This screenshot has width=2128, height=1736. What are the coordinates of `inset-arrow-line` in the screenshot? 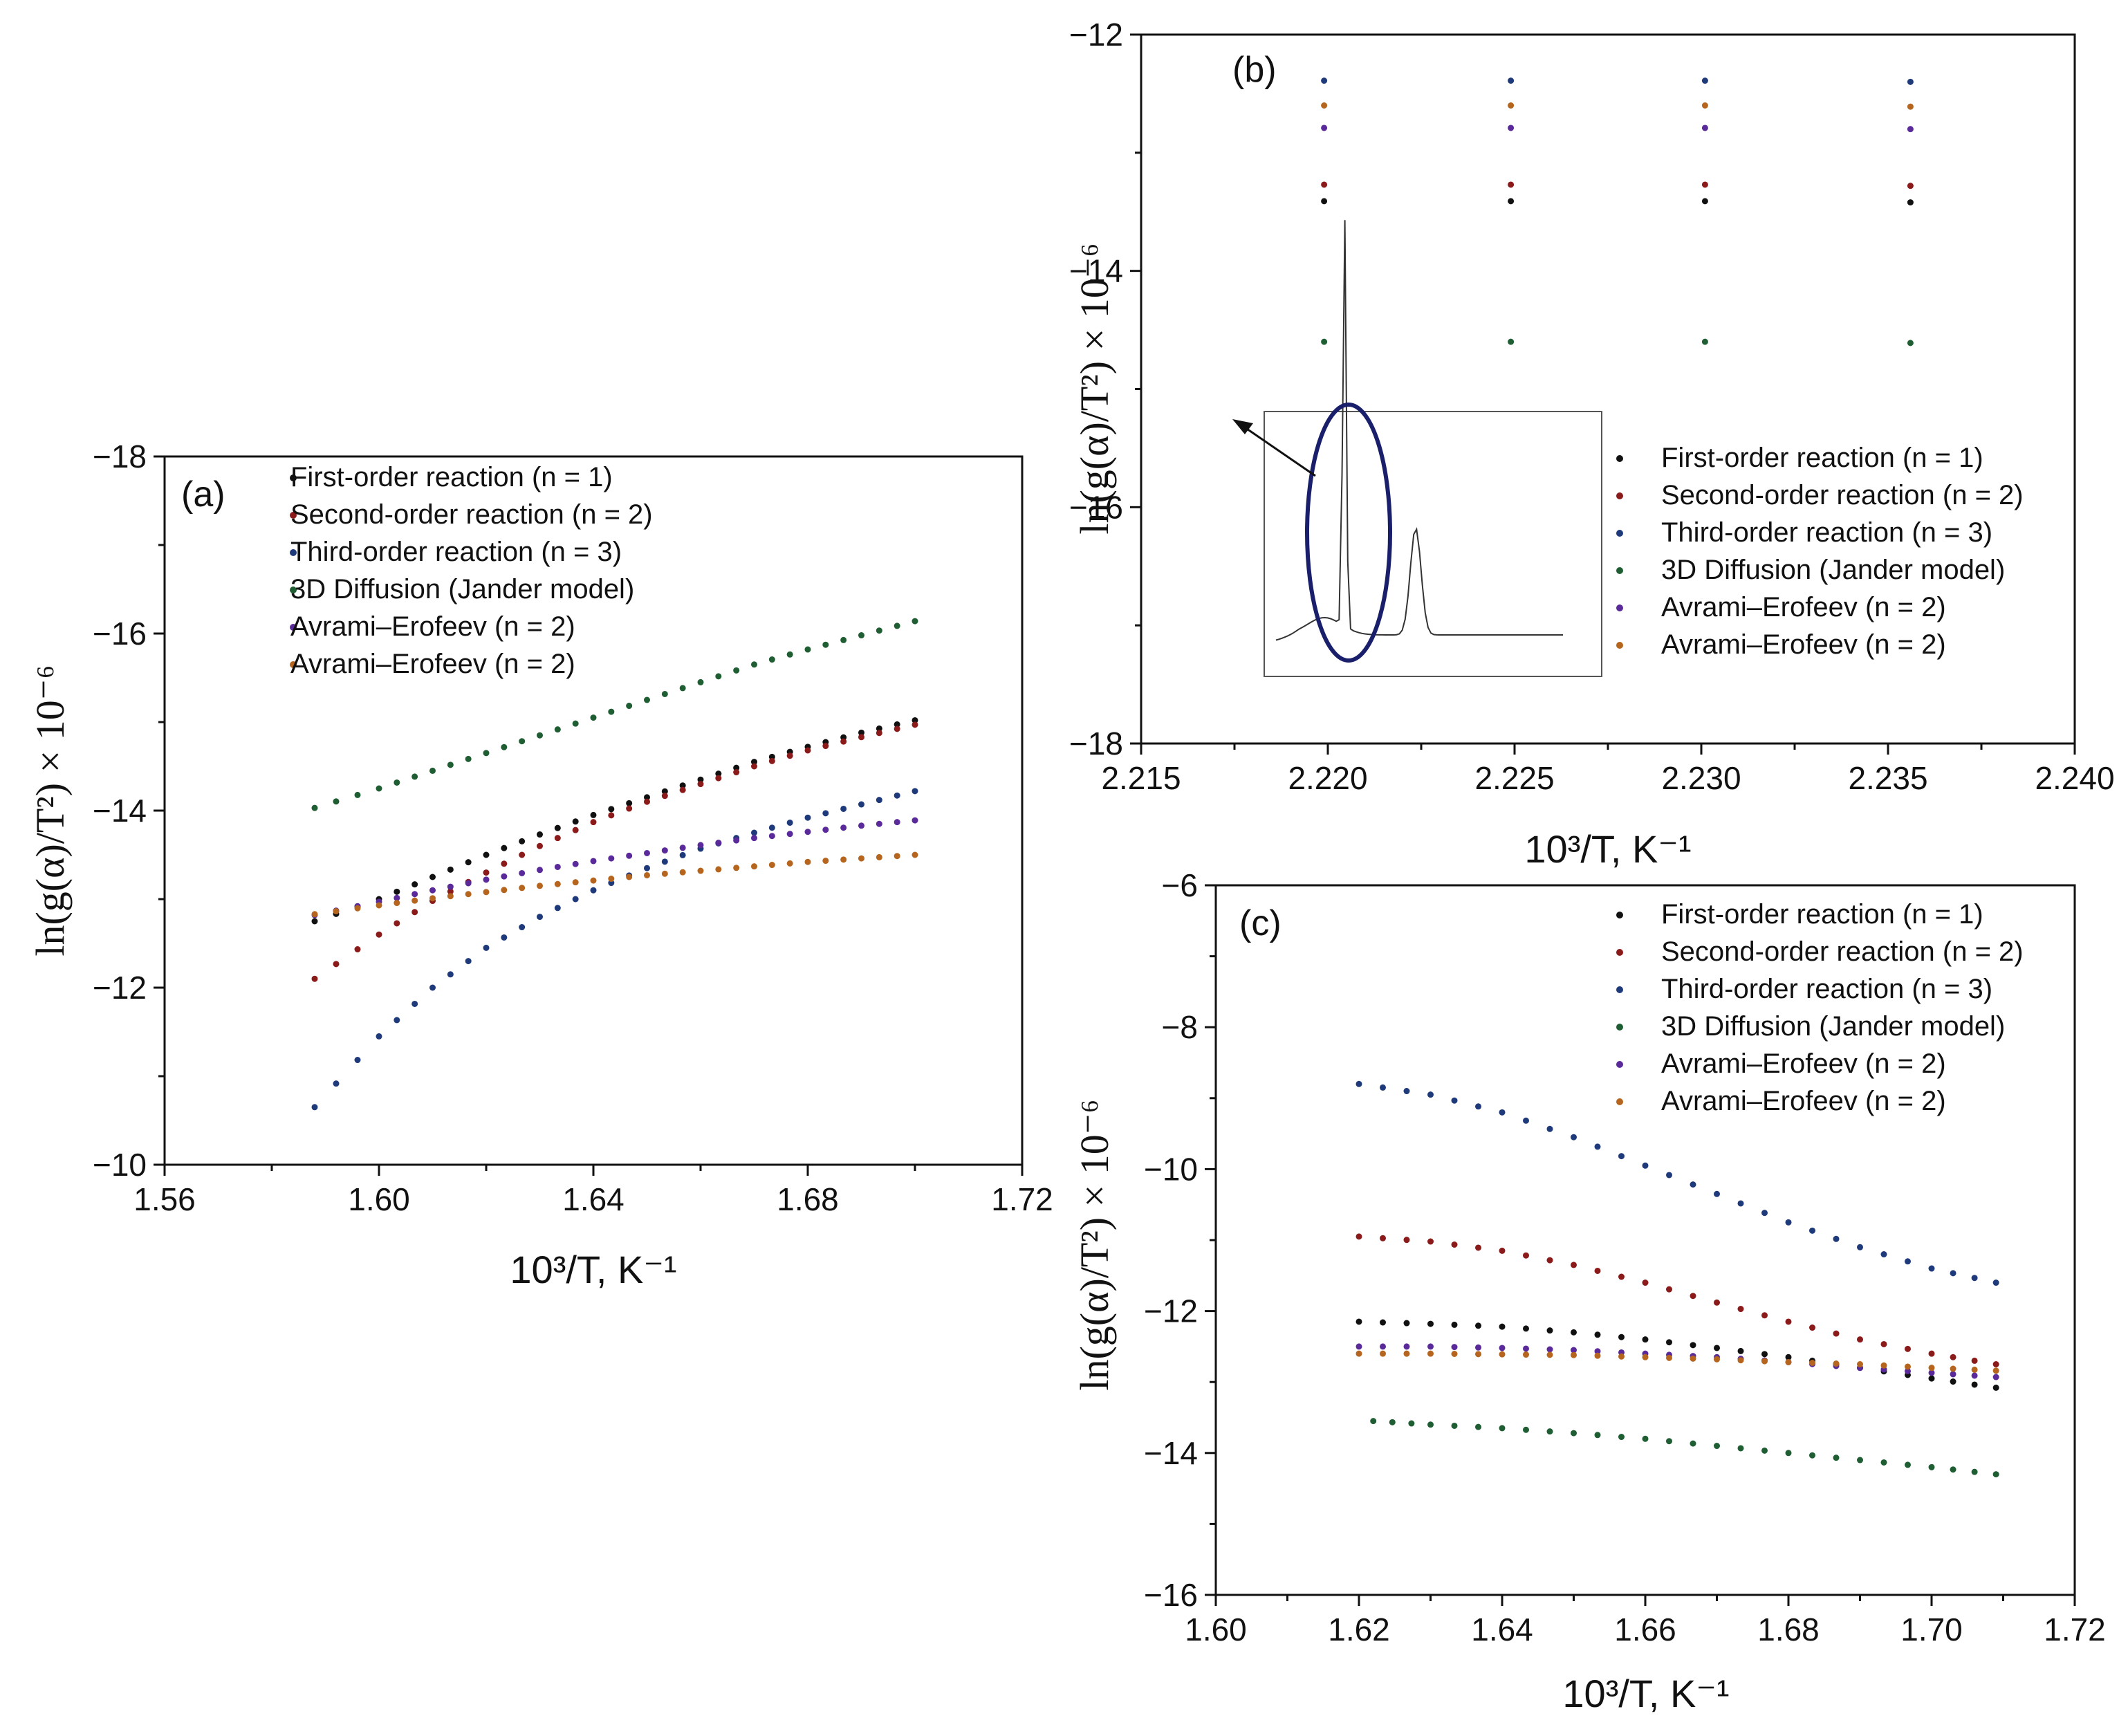 It's located at (1280, 451).